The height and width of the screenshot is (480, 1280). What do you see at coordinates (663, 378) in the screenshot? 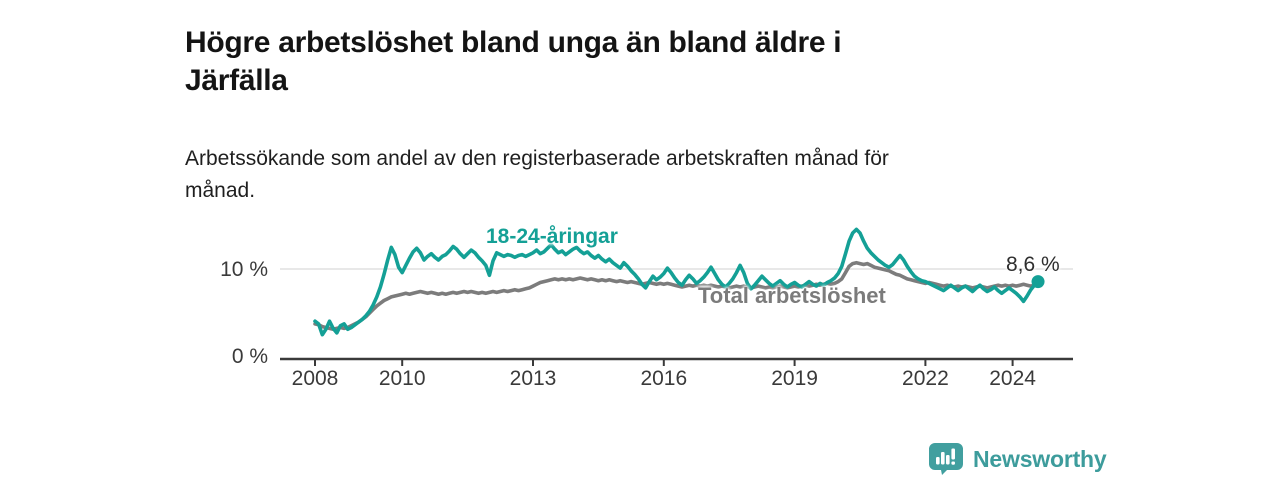
I see `x-tick-label: 2016` at bounding box center [663, 378].